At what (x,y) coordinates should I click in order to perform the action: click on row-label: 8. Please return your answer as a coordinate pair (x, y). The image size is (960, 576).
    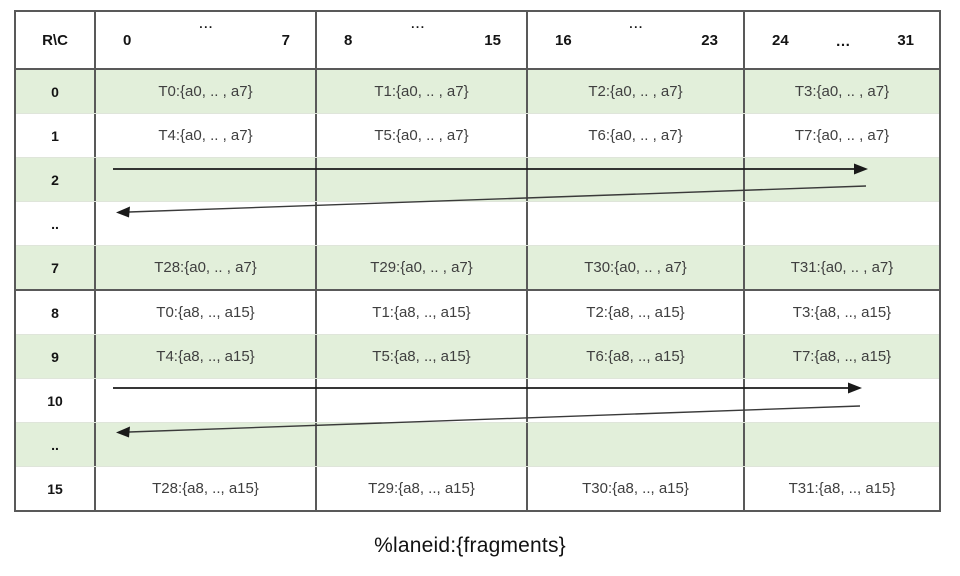
    Looking at the image, I should click on (55, 312).